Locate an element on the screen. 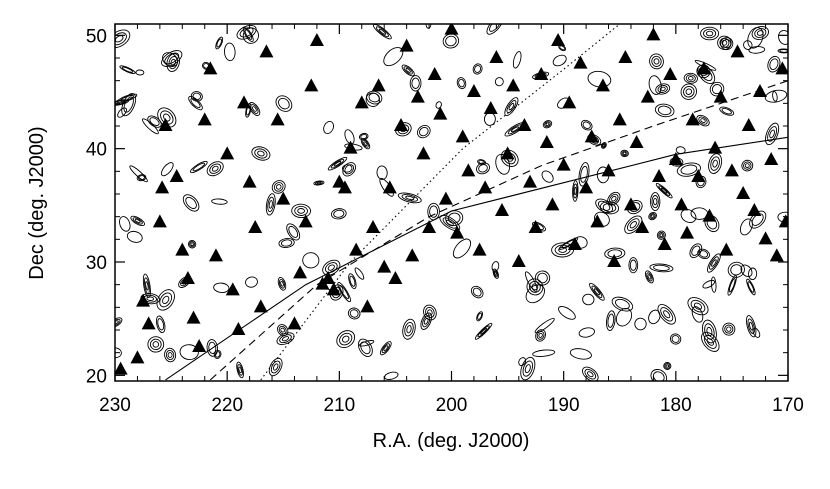 Image resolution: width=830 pixels, height=489 pixels. x-tick-label: 200 is located at coordinates (452, 405).